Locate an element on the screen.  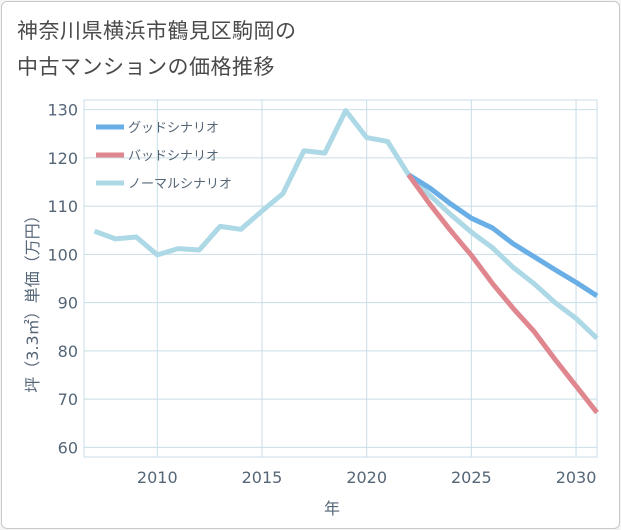
legend-item-bad: バッドシナリオ is located at coordinates (157, 156).